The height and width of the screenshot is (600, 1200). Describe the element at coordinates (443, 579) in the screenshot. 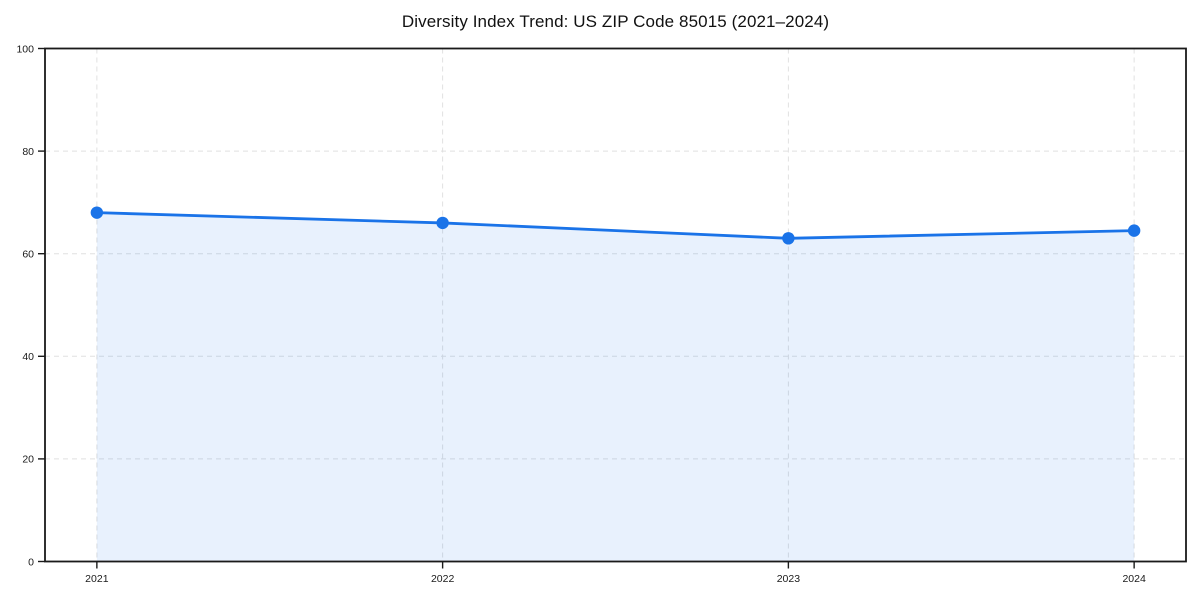

I see `x-tick-label: 2022` at that location.